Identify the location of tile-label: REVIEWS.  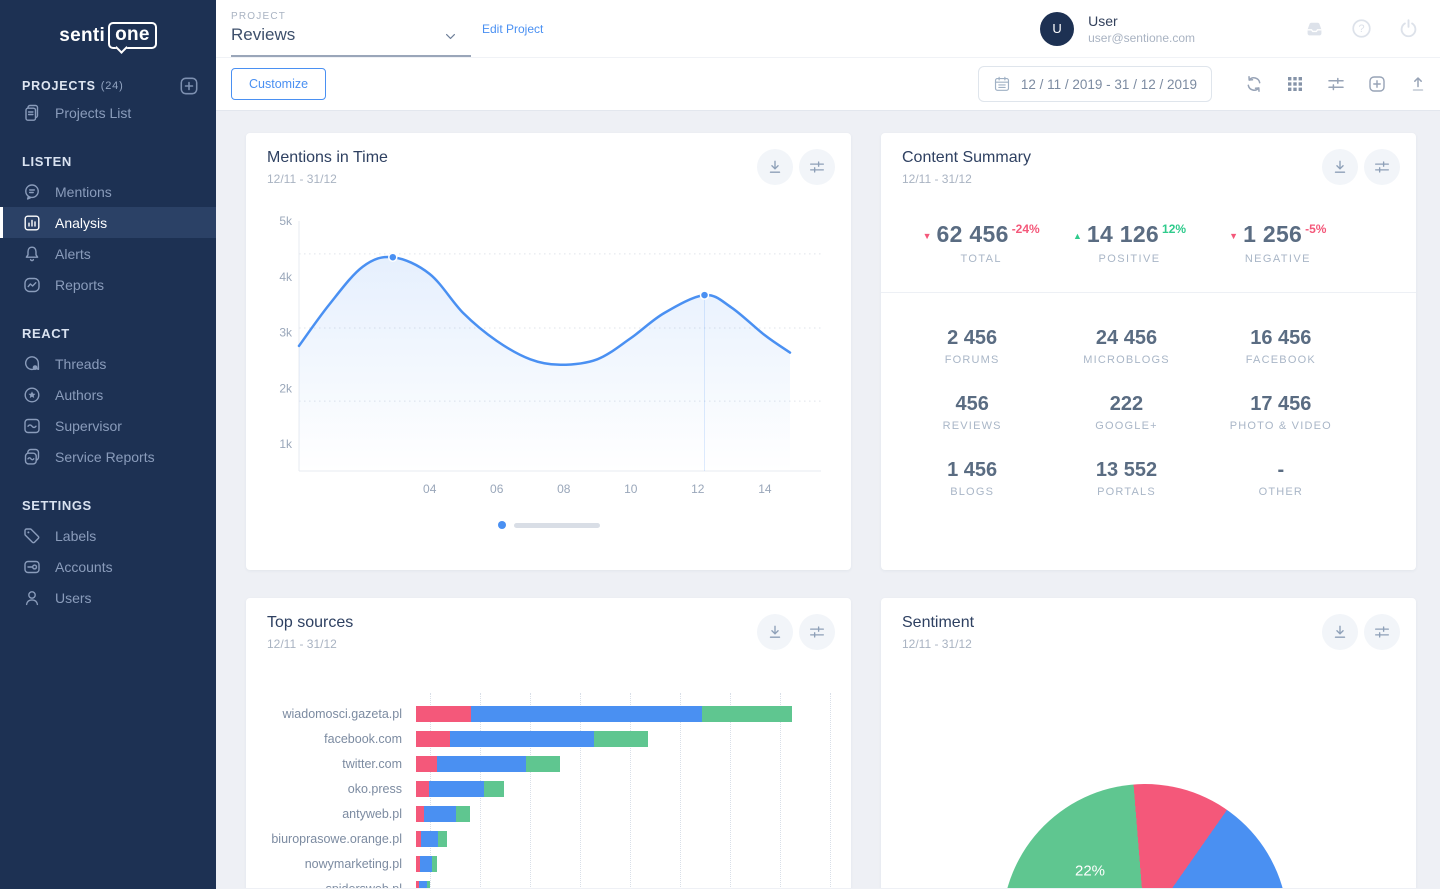
(972, 426).